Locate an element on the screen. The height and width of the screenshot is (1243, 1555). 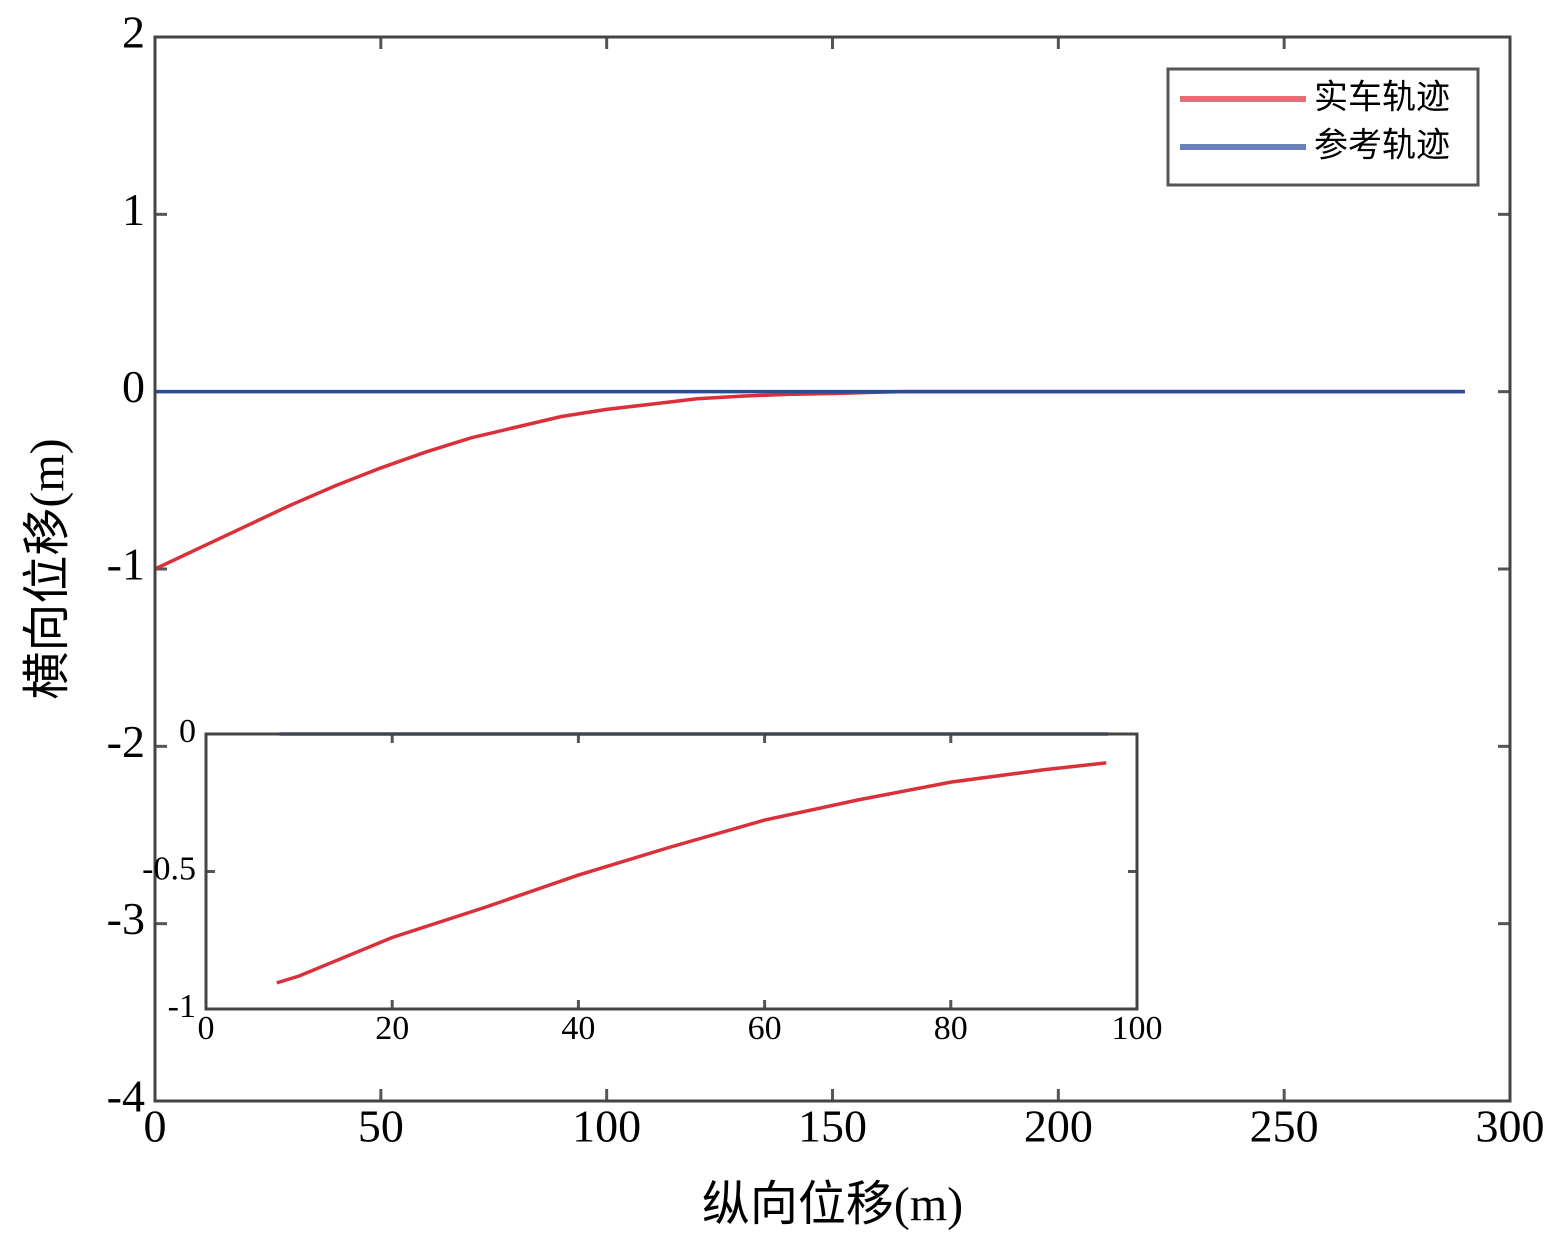
series-line is located at coordinates (691, 873).